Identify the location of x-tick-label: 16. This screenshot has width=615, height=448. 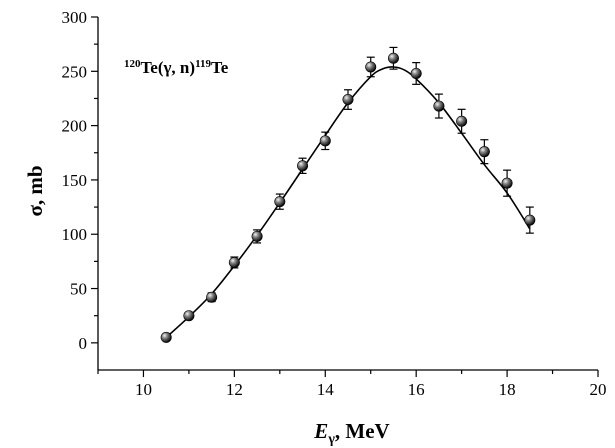
(416, 389).